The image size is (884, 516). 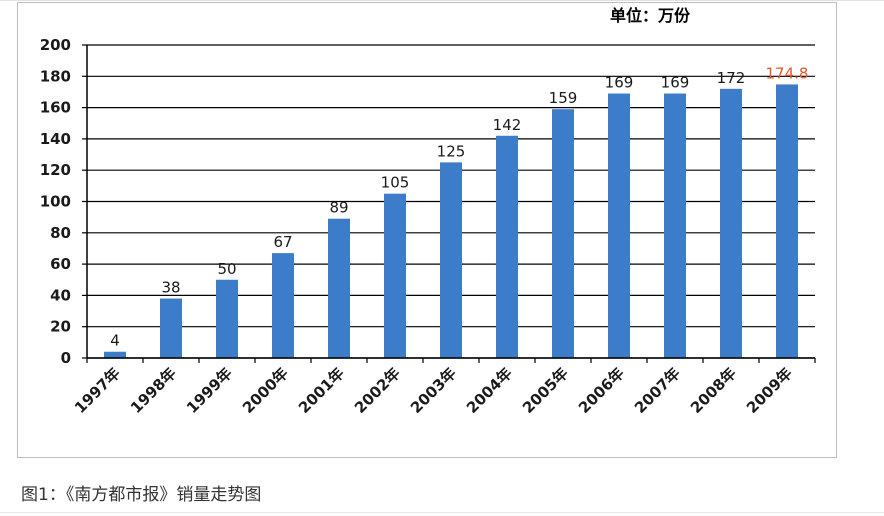 I want to click on x-tick-label: 2005年, so click(x=545, y=390).